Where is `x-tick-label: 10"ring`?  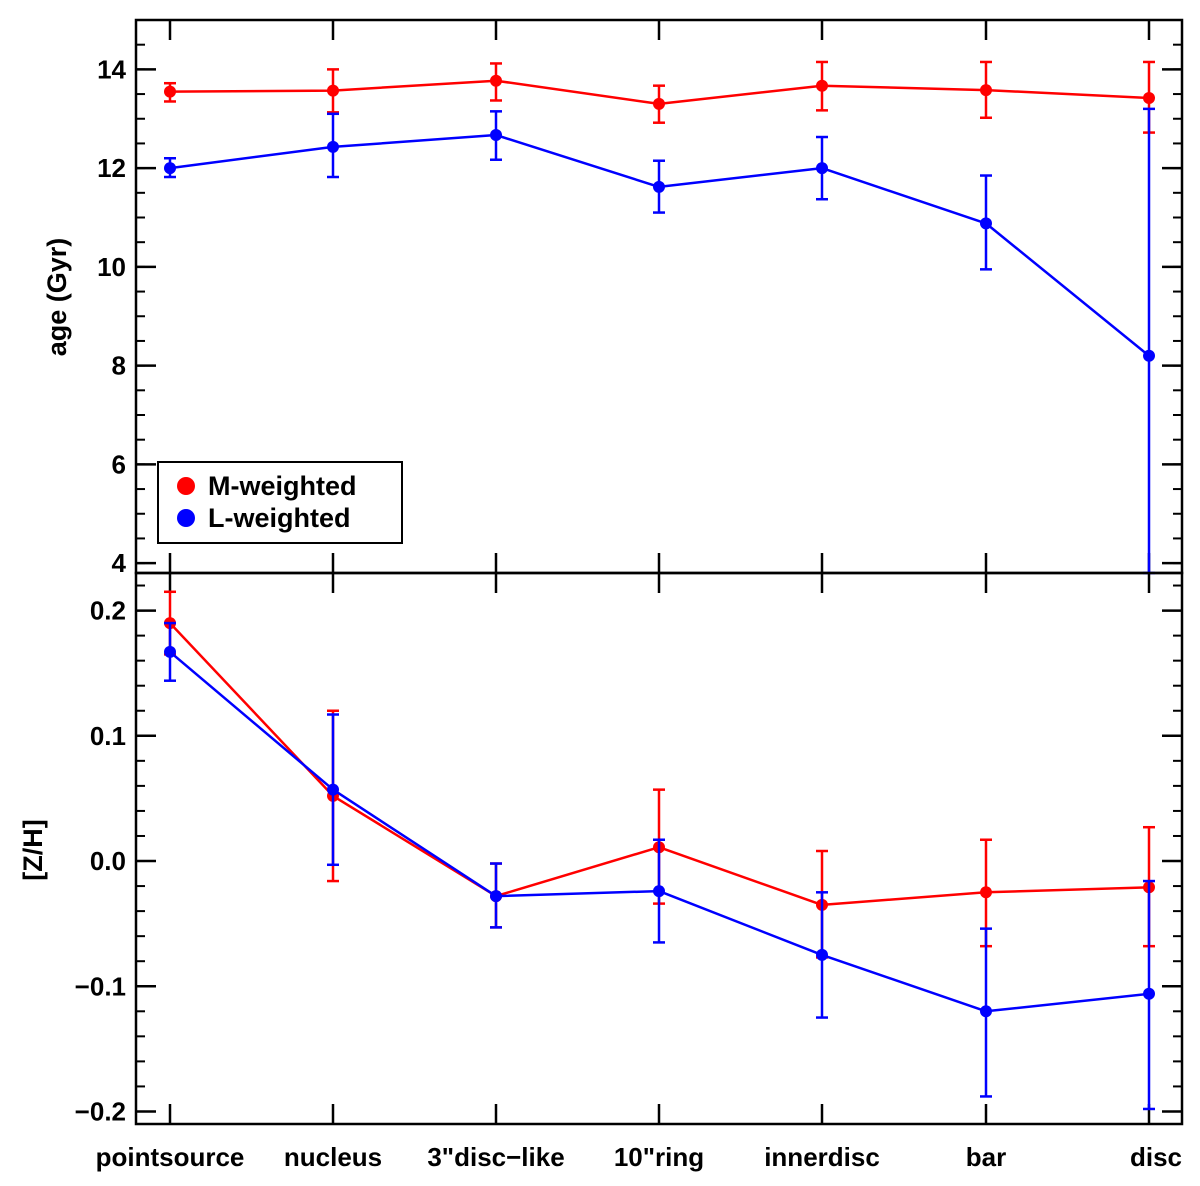
x-tick-label: 10"ring is located at coordinates (659, 1157).